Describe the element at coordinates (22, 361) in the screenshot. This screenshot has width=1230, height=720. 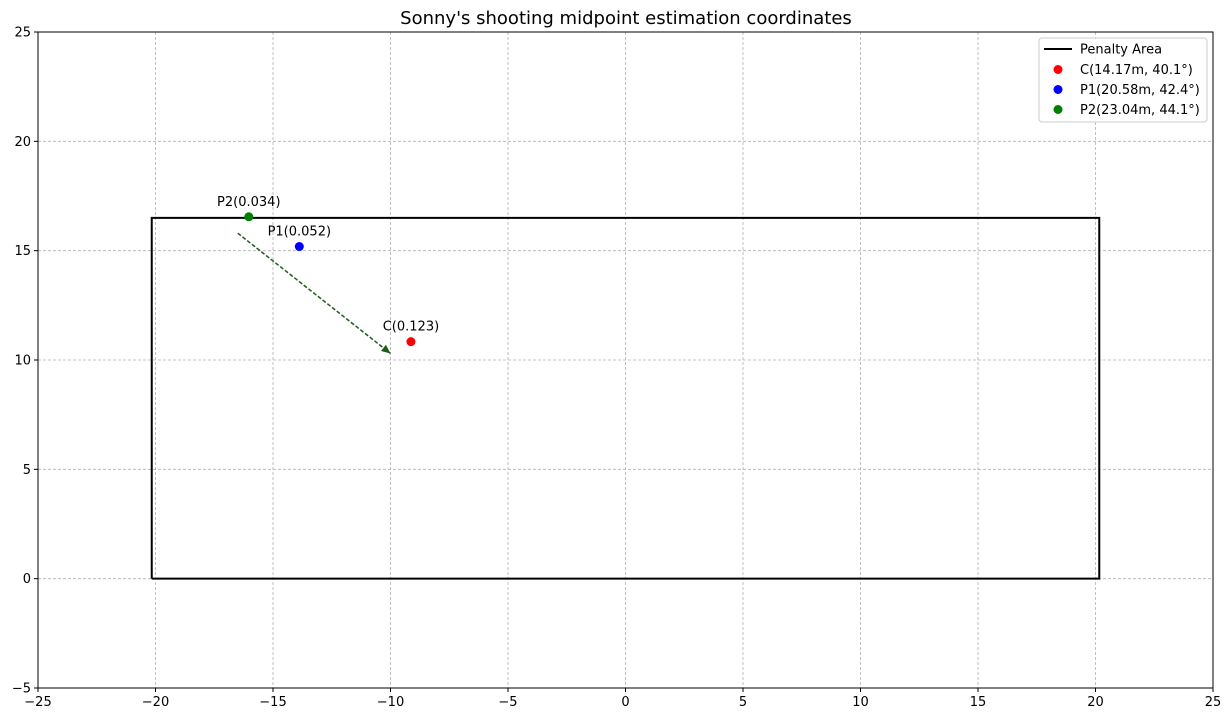
I see `y-tick-label: 10` at that location.